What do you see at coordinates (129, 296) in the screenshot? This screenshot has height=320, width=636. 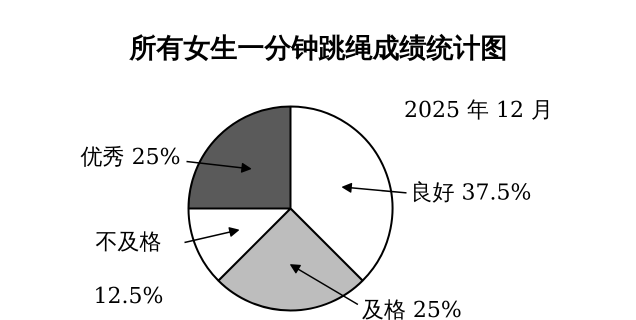 I see `data-label: 12.5%` at bounding box center [129, 296].